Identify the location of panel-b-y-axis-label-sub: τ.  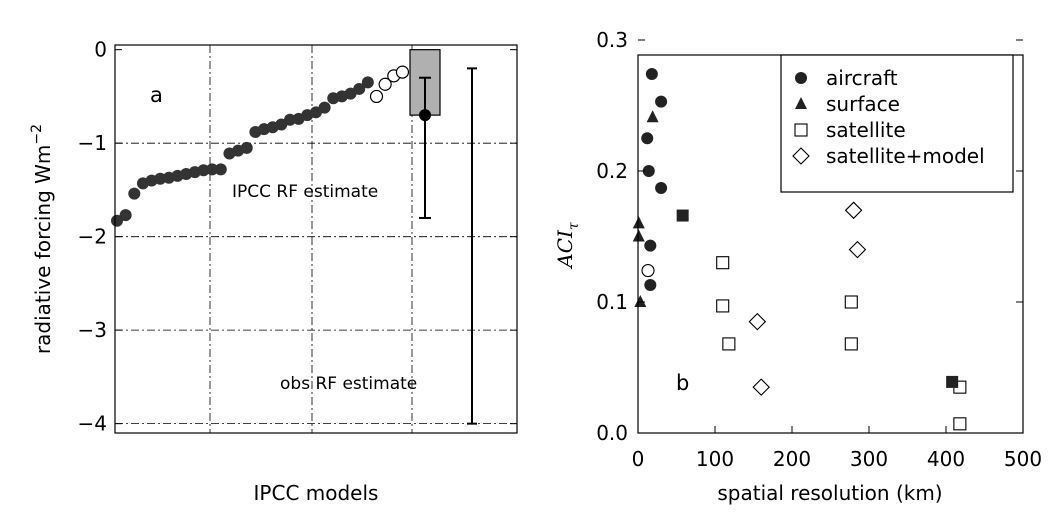
(574, 226).